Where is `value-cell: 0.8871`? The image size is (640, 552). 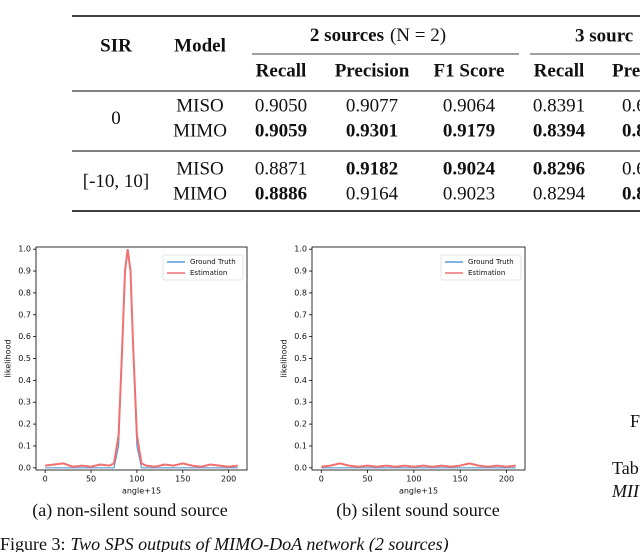
value-cell: 0.8871 is located at coordinates (281, 168).